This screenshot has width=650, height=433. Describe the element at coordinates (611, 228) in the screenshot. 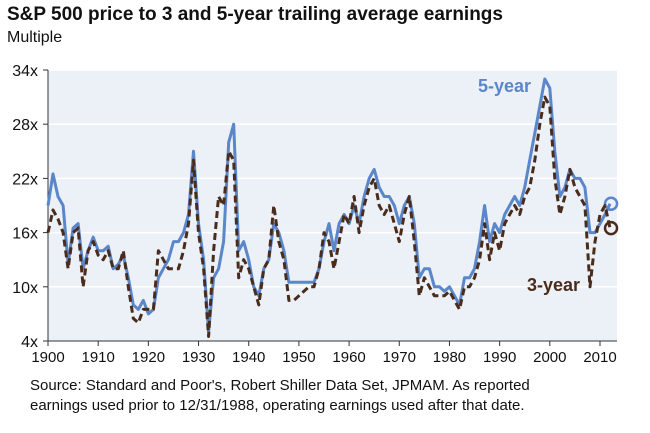

I see `endpoint-marker-3-year` at that location.